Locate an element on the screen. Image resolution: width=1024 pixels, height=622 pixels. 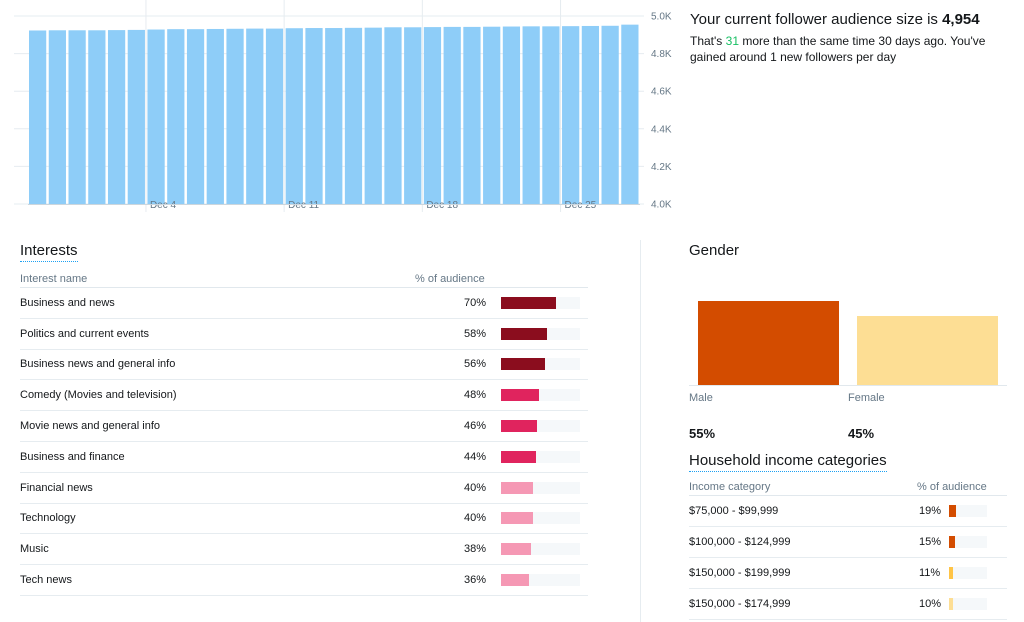
gender-label-male: Male is located at coordinates (701, 398).